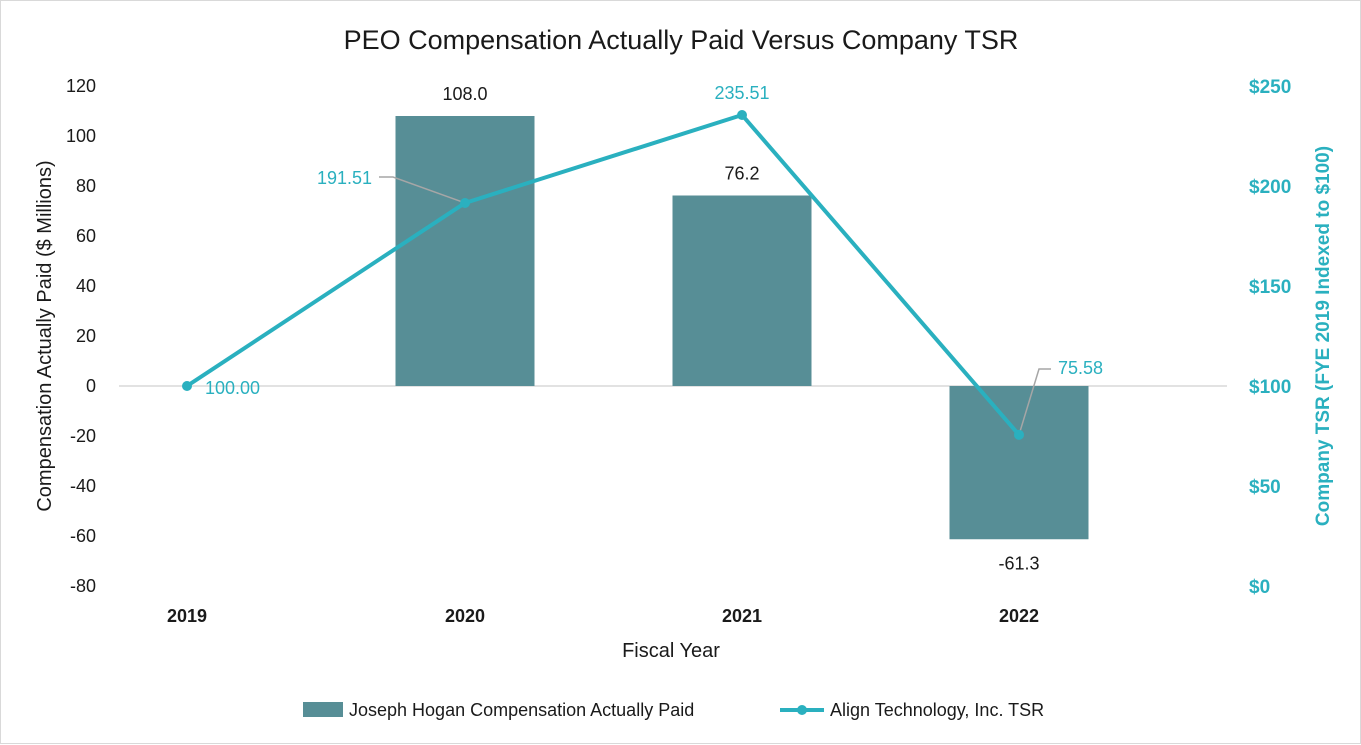 Image resolution: width=1361 pixels, height=745 pixels. Describe the element at coordinates (187, 616) in the screenshot. I see `x-tick-label: 2019` at that location.